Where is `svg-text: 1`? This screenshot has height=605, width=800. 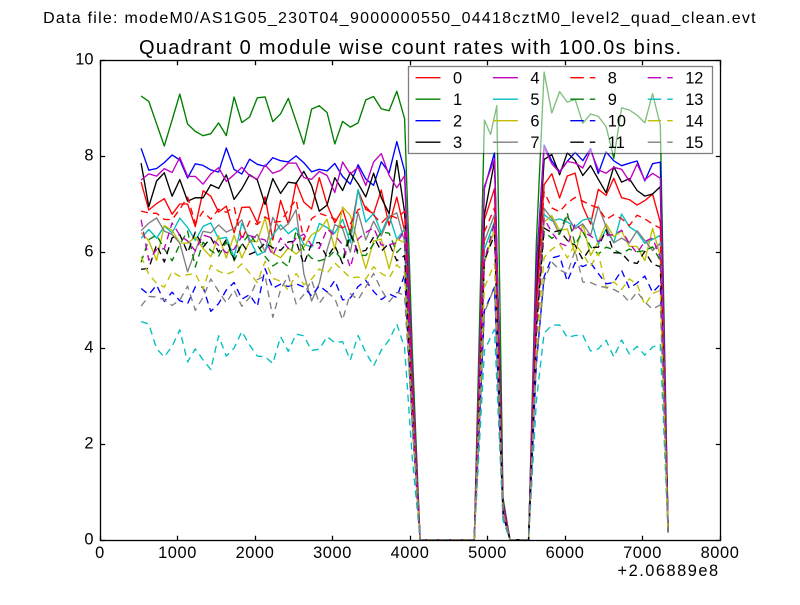 svg-text: 1 is located at coordinates (457, 100).